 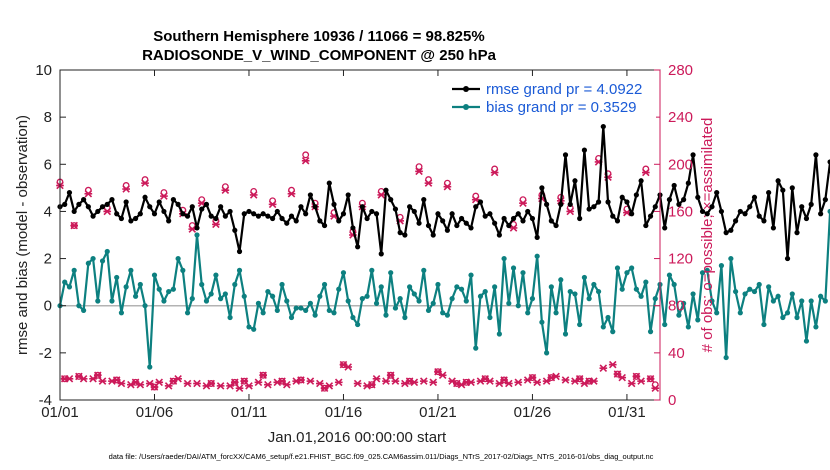 I want to click on y-axis-label-right: # of obs: o=possible; ×=assimilated, so click(x=707, y=235).